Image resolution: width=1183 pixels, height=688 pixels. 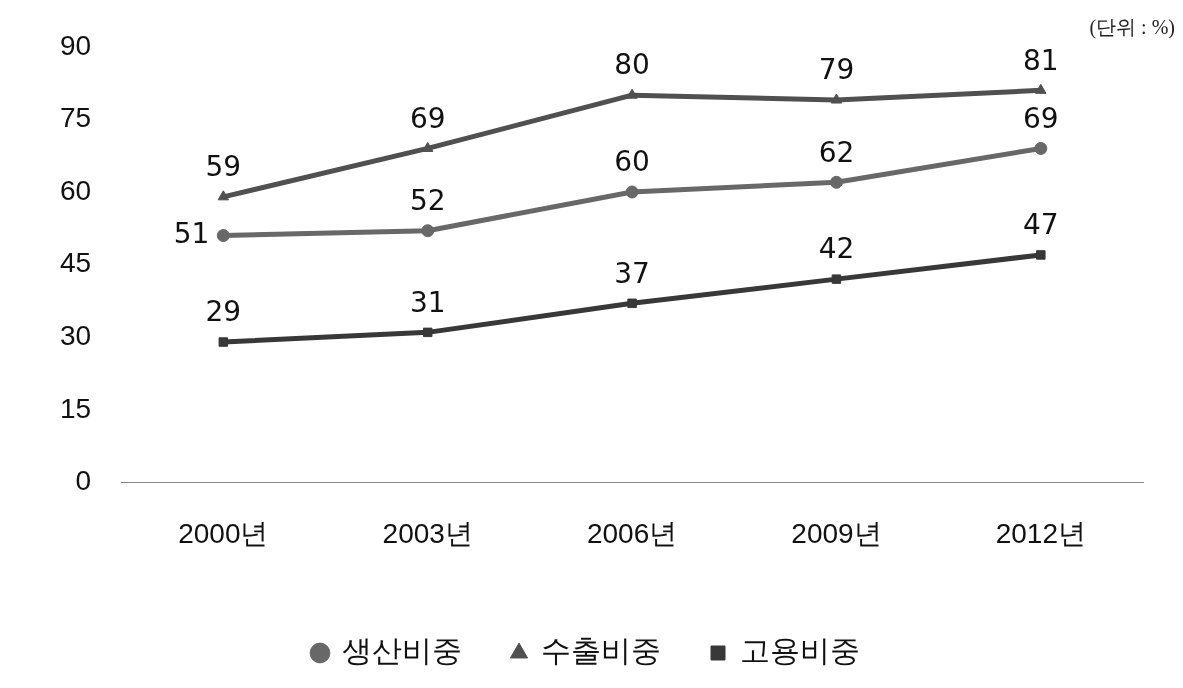 I want to click on data-label: 62, so click(x=836, y=152).